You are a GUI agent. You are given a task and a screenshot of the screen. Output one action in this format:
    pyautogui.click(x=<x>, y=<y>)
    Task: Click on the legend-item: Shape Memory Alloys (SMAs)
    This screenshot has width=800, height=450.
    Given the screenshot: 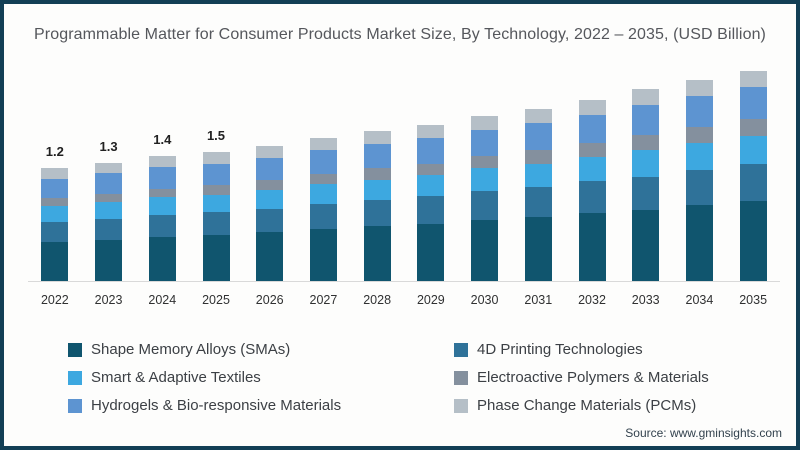 What is the action you would take?
    pyautogui.click(x=261, y=349)
    